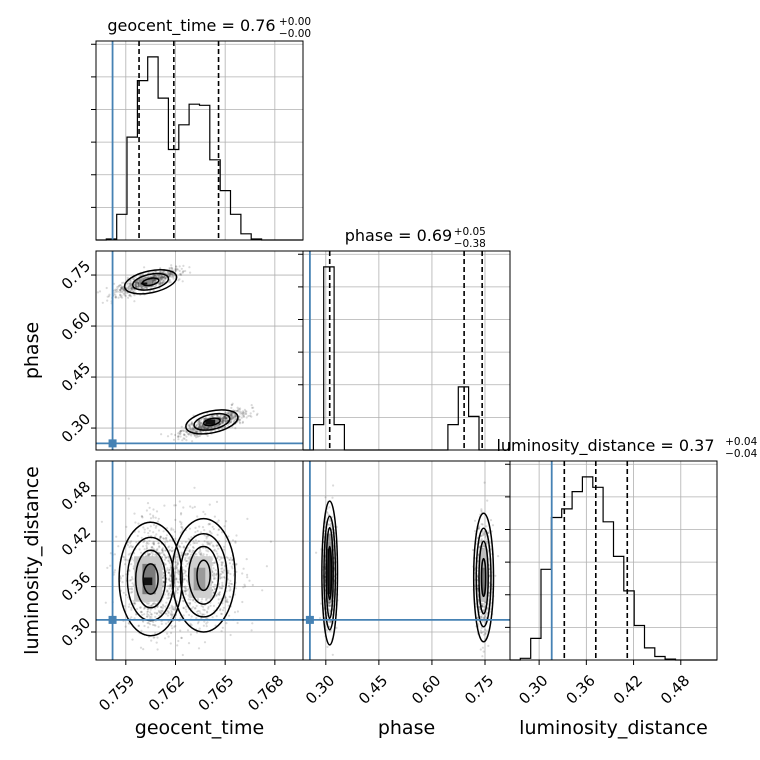 Image resolution: width=760 pixels, height=760 pixels. What do you see at coordinates (32, 350) in the screenshot?
I see `y-axis-label-phase: phase` at bounding box center [32, 350].